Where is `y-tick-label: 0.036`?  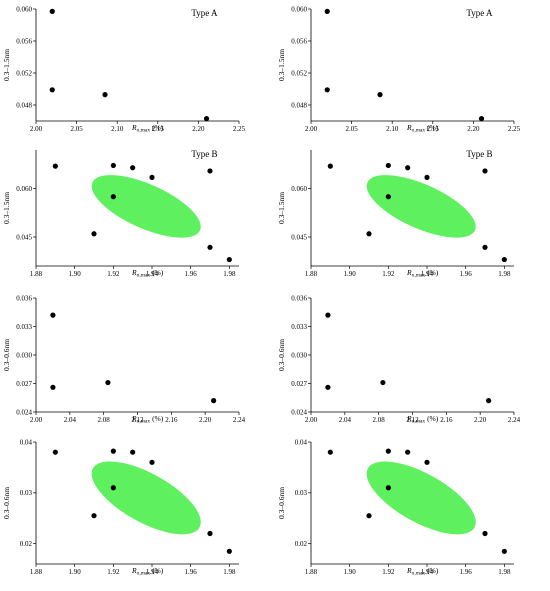 y-tick-label: 0.036 is located at coordinates (299, 298).